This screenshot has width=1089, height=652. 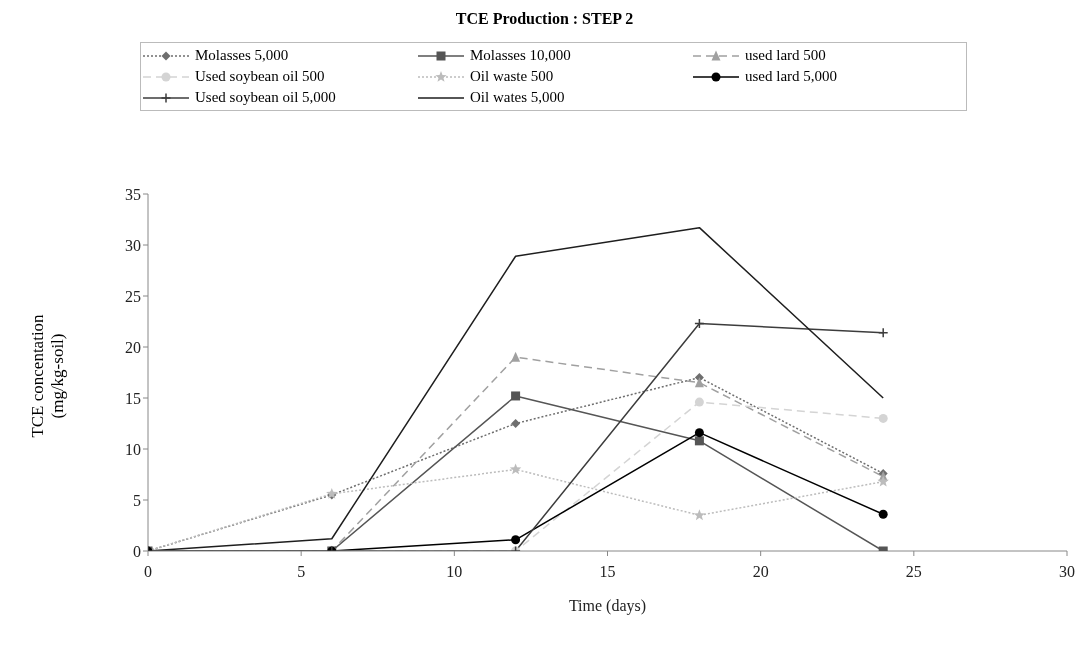 What do you see at coordinates (260, 76) in the screenshot?
I see `legend-label: Used soybean oil 500` at bounding box center [260, 76].